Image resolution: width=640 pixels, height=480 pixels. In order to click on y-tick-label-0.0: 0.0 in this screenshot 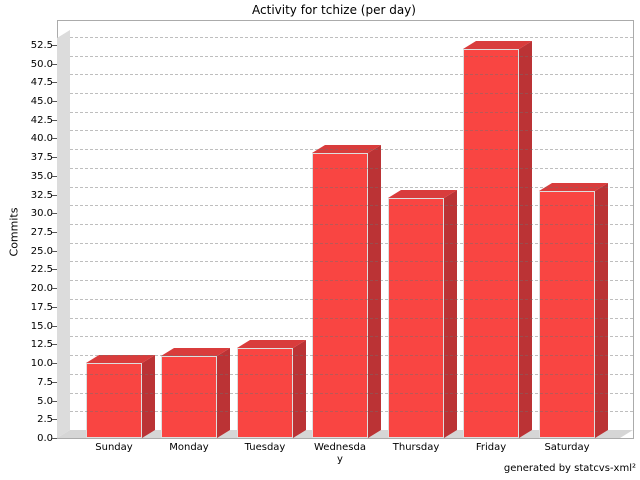, I will do `click(45, 438)`.